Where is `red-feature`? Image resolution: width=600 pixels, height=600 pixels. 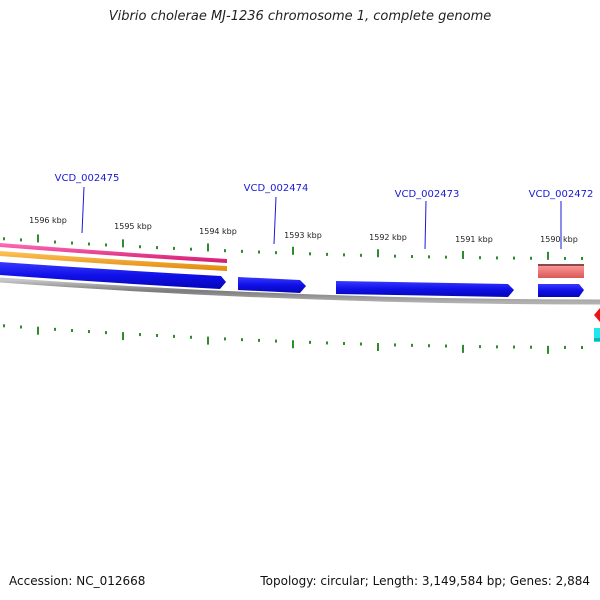
red-feature is located at coordinates (597, 315).